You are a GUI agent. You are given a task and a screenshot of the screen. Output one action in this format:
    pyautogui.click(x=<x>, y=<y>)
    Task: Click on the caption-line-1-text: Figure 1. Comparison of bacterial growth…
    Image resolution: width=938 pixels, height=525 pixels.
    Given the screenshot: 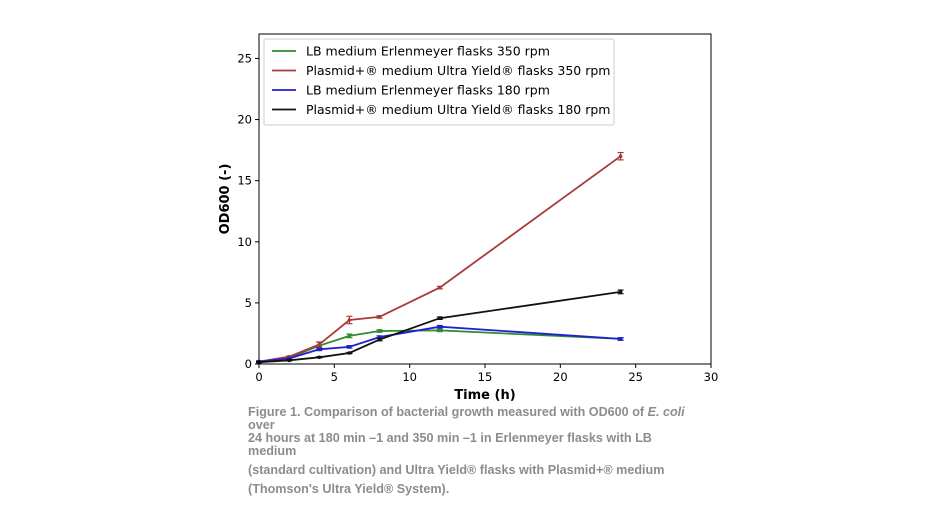 What is the action you would take?
    pyautogui.click(x=448, y=412)
    